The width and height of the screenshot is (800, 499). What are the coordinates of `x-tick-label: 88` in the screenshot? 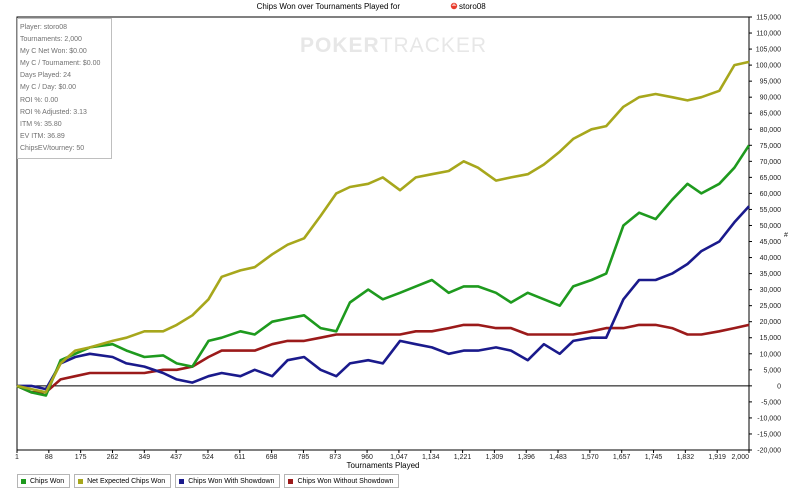 It's located at (49, 457).